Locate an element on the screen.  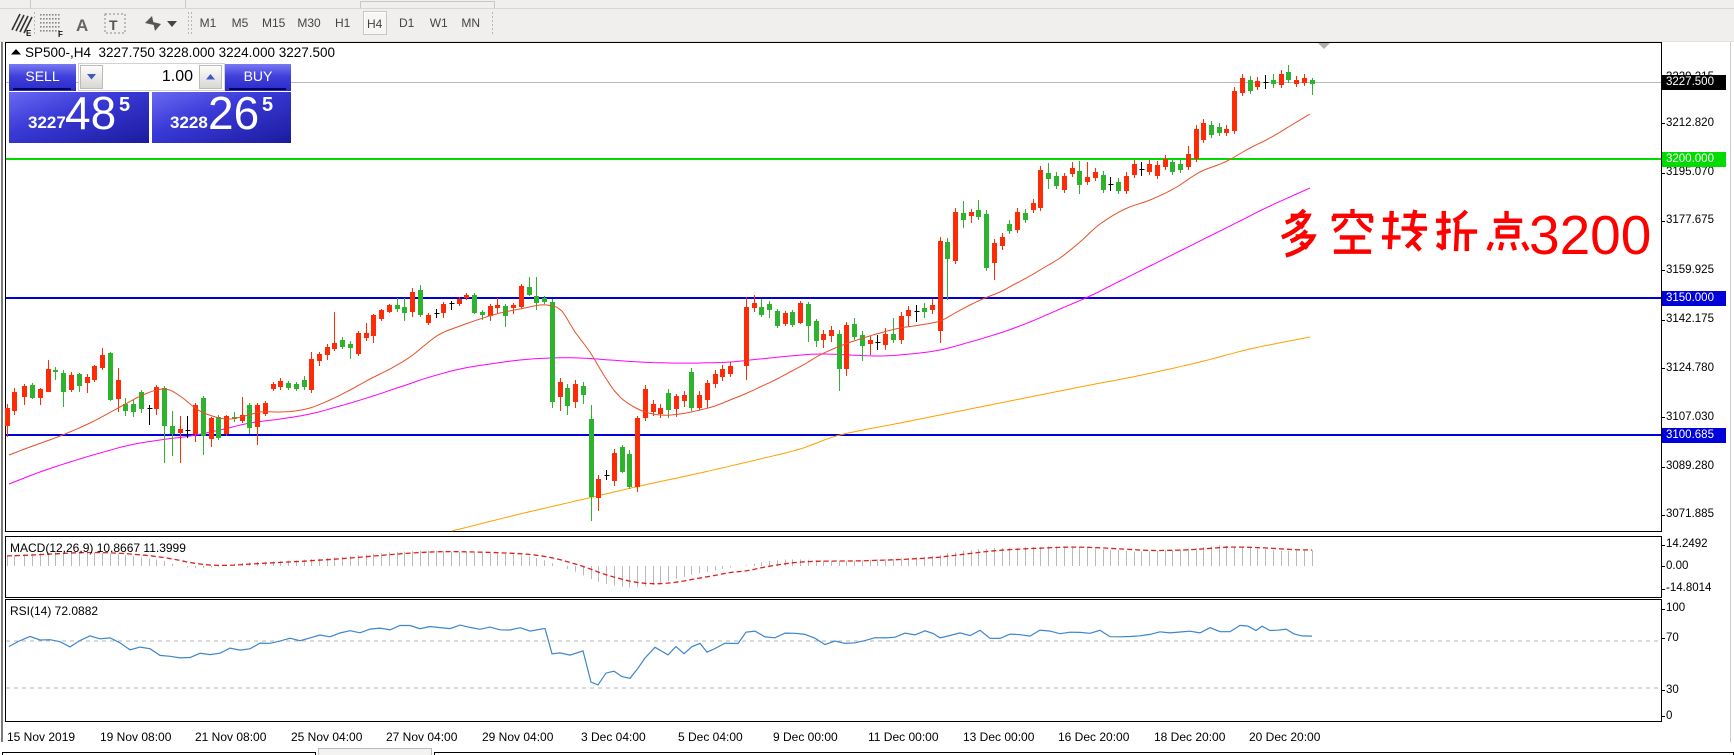
svg-text: T is located at coordinates (113, 25).